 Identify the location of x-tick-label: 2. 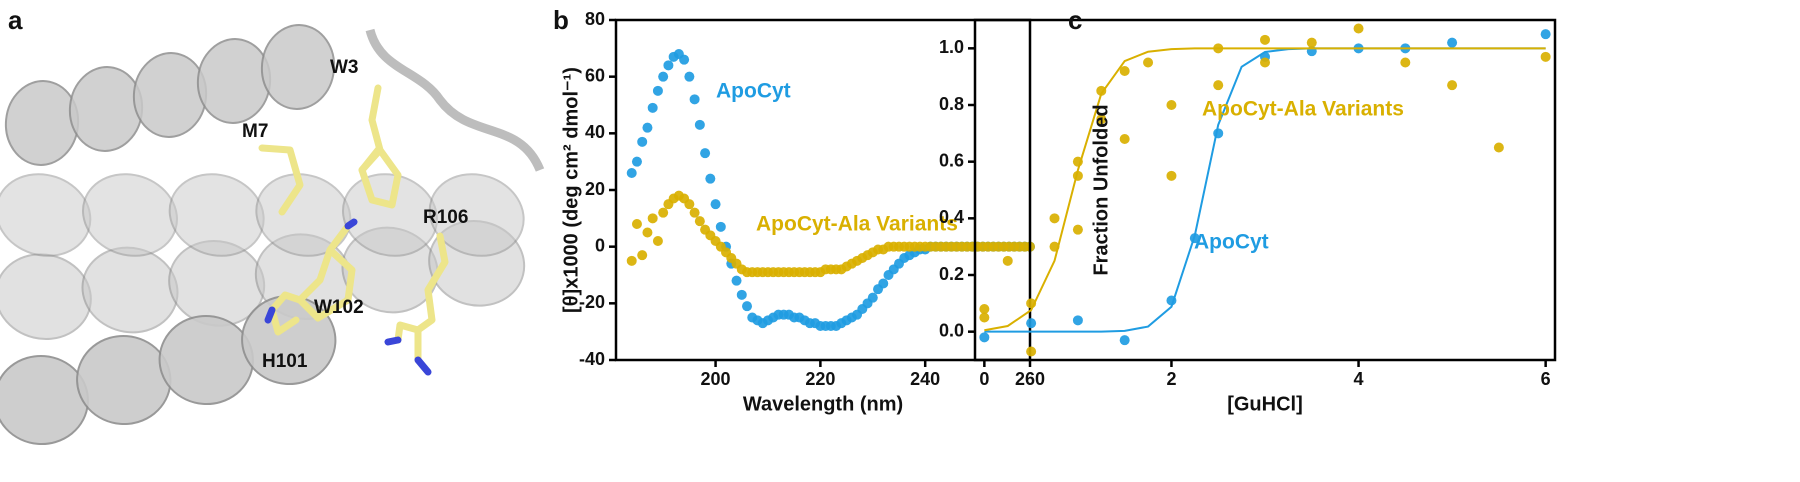
(1171, 379).